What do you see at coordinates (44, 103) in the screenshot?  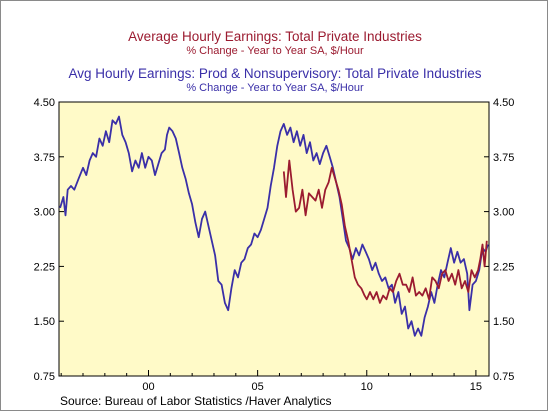 I see `y-tick-label-left: 4.50` at bounding box center [44, 103].